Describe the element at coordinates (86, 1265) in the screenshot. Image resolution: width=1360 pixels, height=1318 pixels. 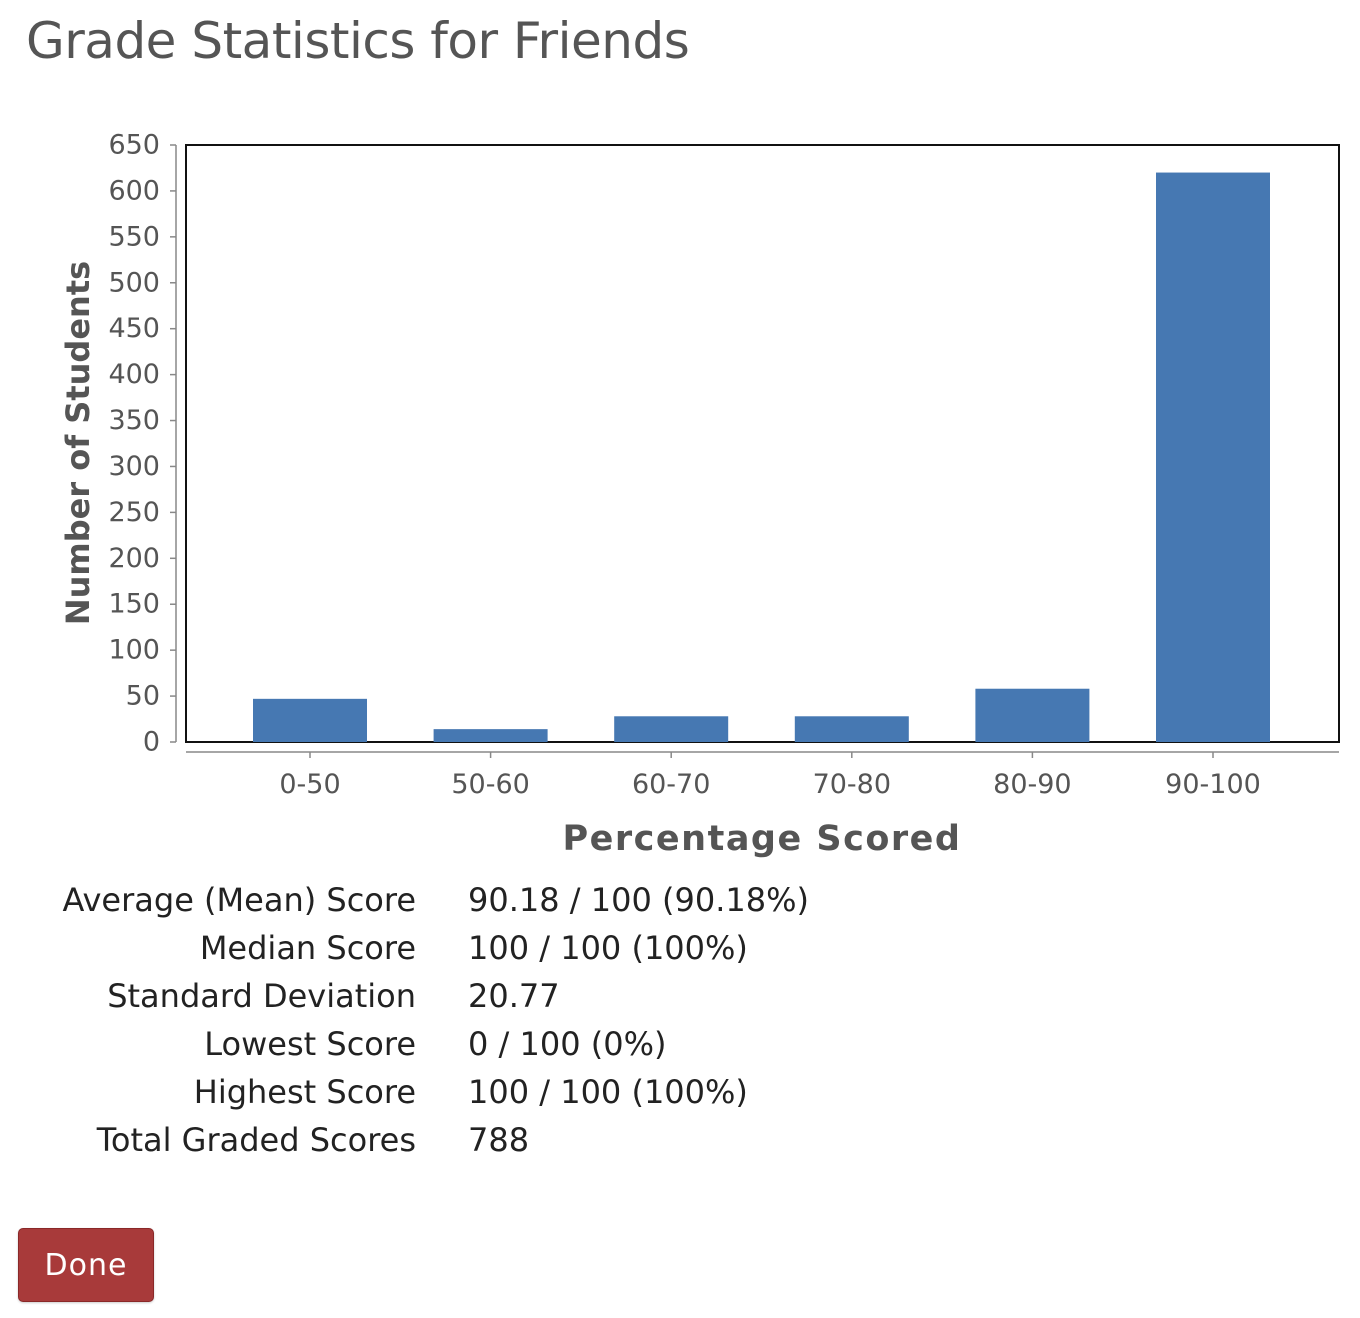
I see `done-button: Done` at that location.